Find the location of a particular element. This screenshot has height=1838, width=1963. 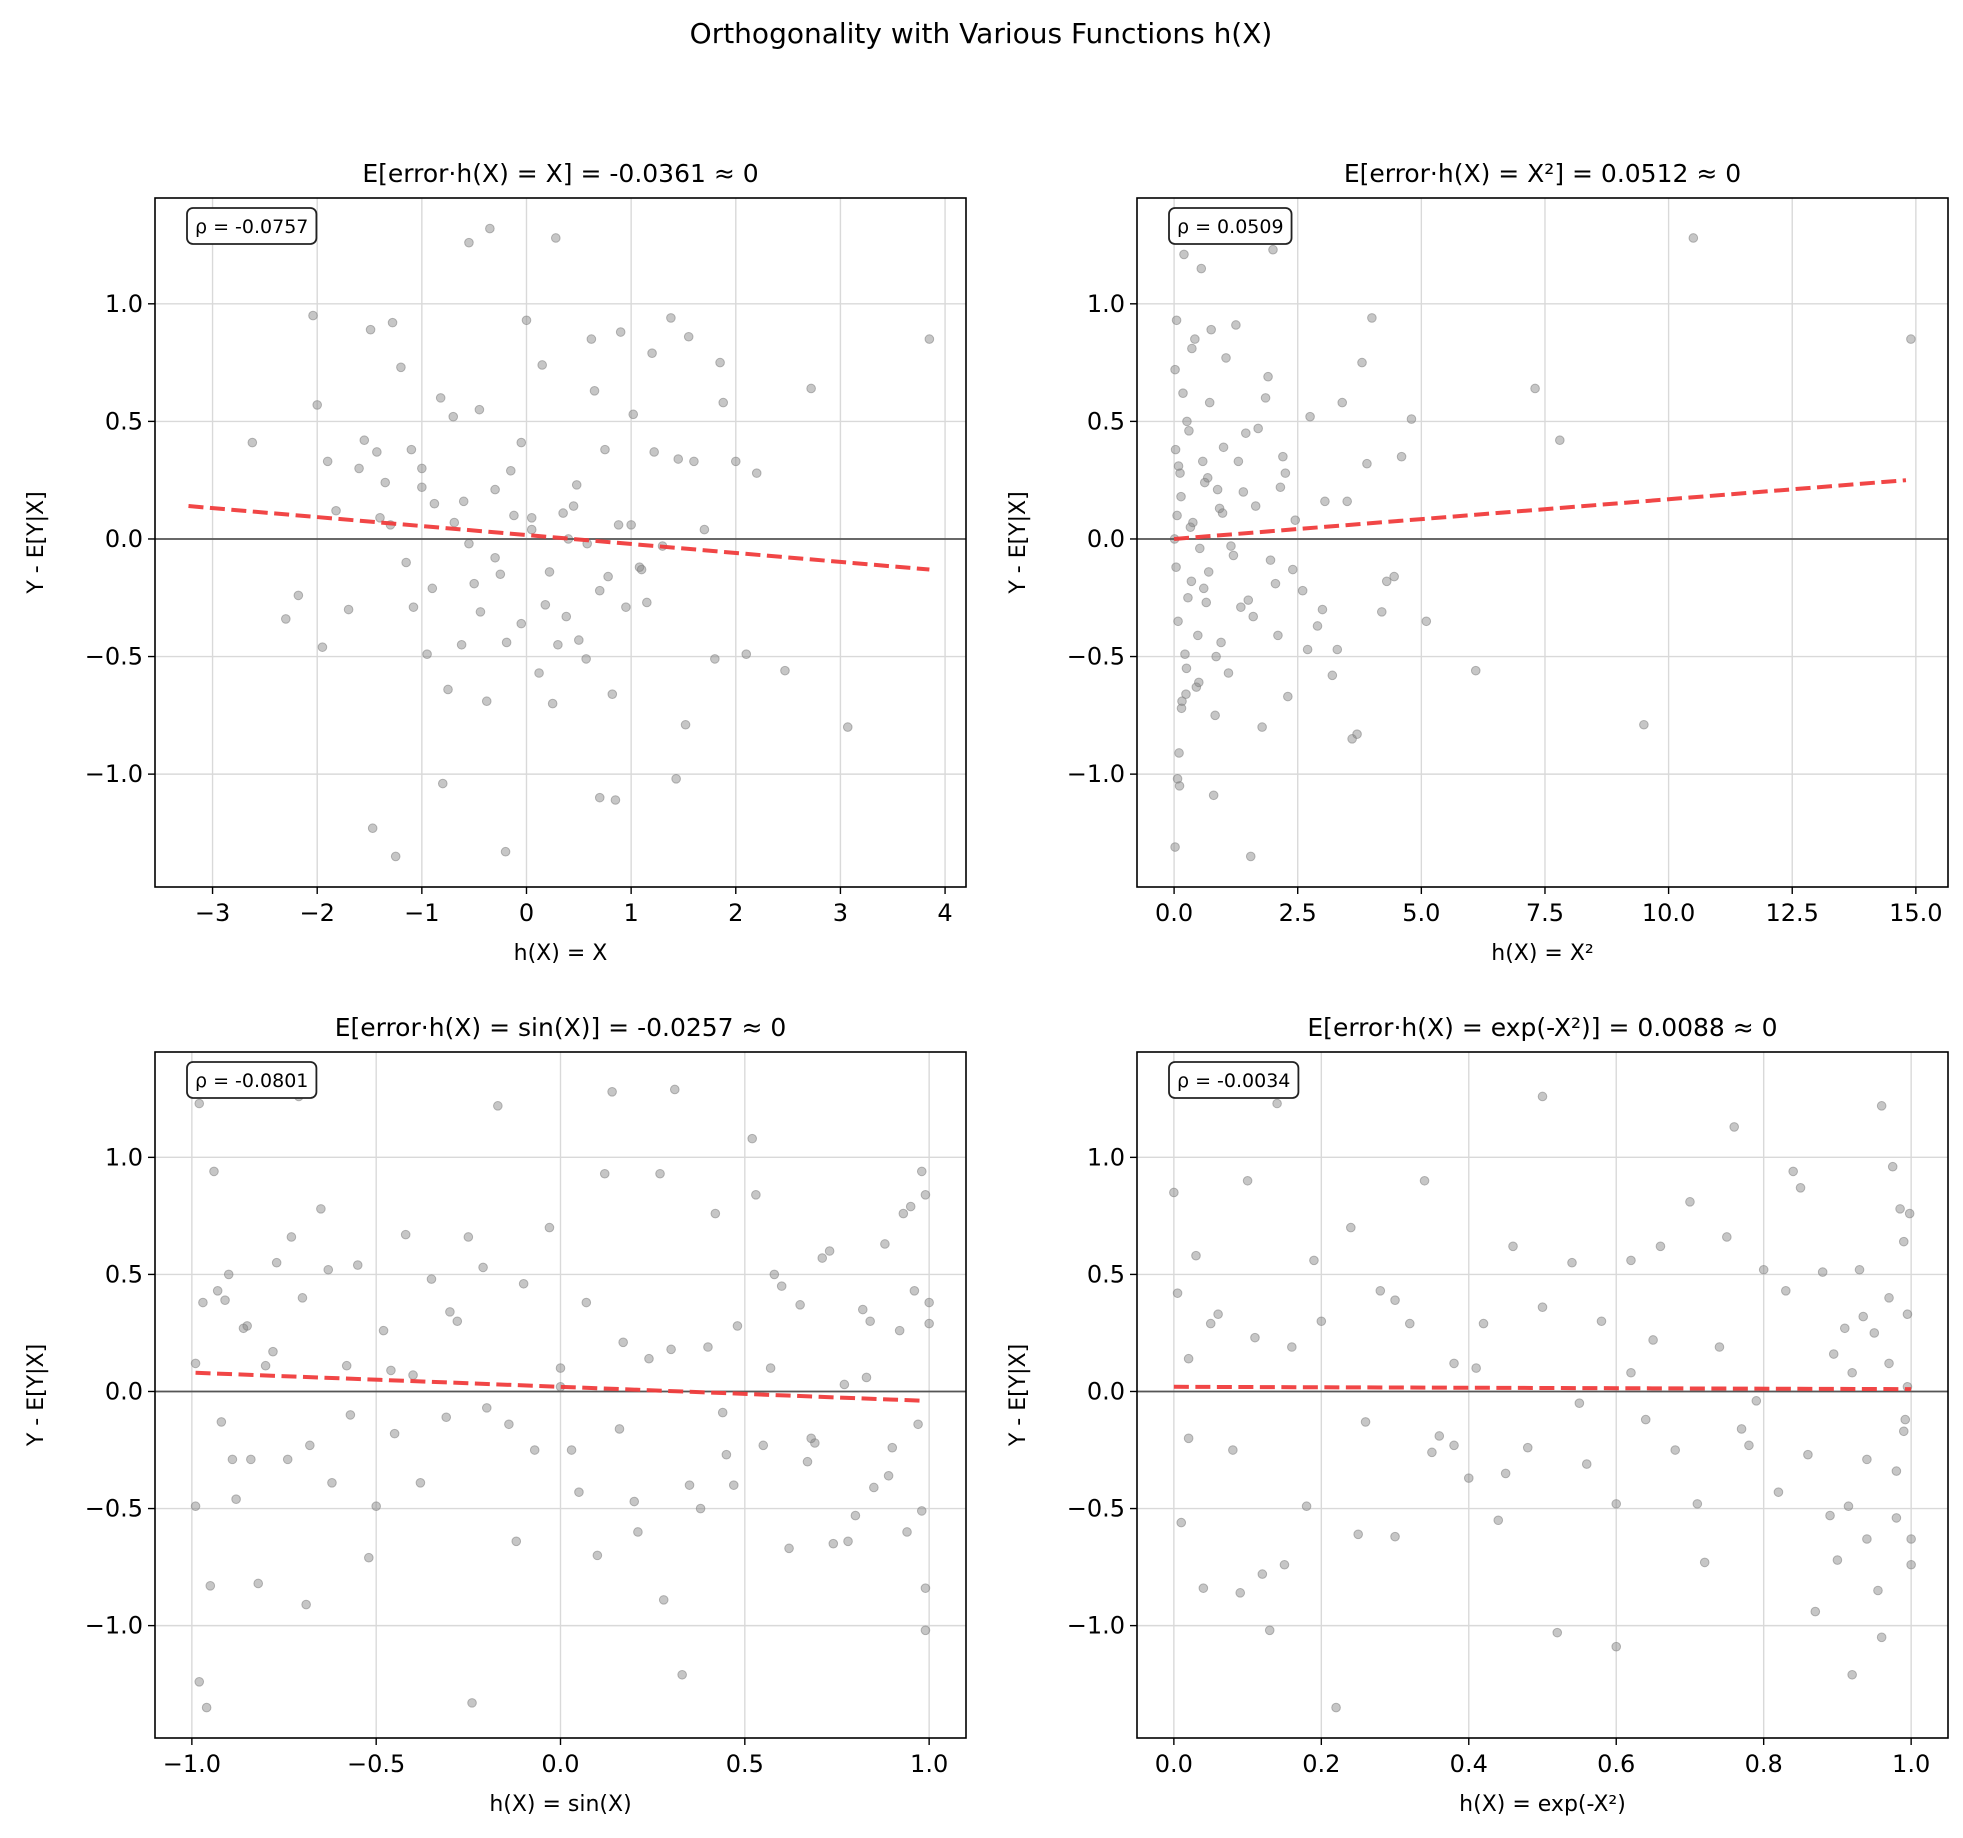

subplot-title: E[error·h(X) = sin(X)] = -0.0257 ≈ 0 is located at coordinates (561, 1027).